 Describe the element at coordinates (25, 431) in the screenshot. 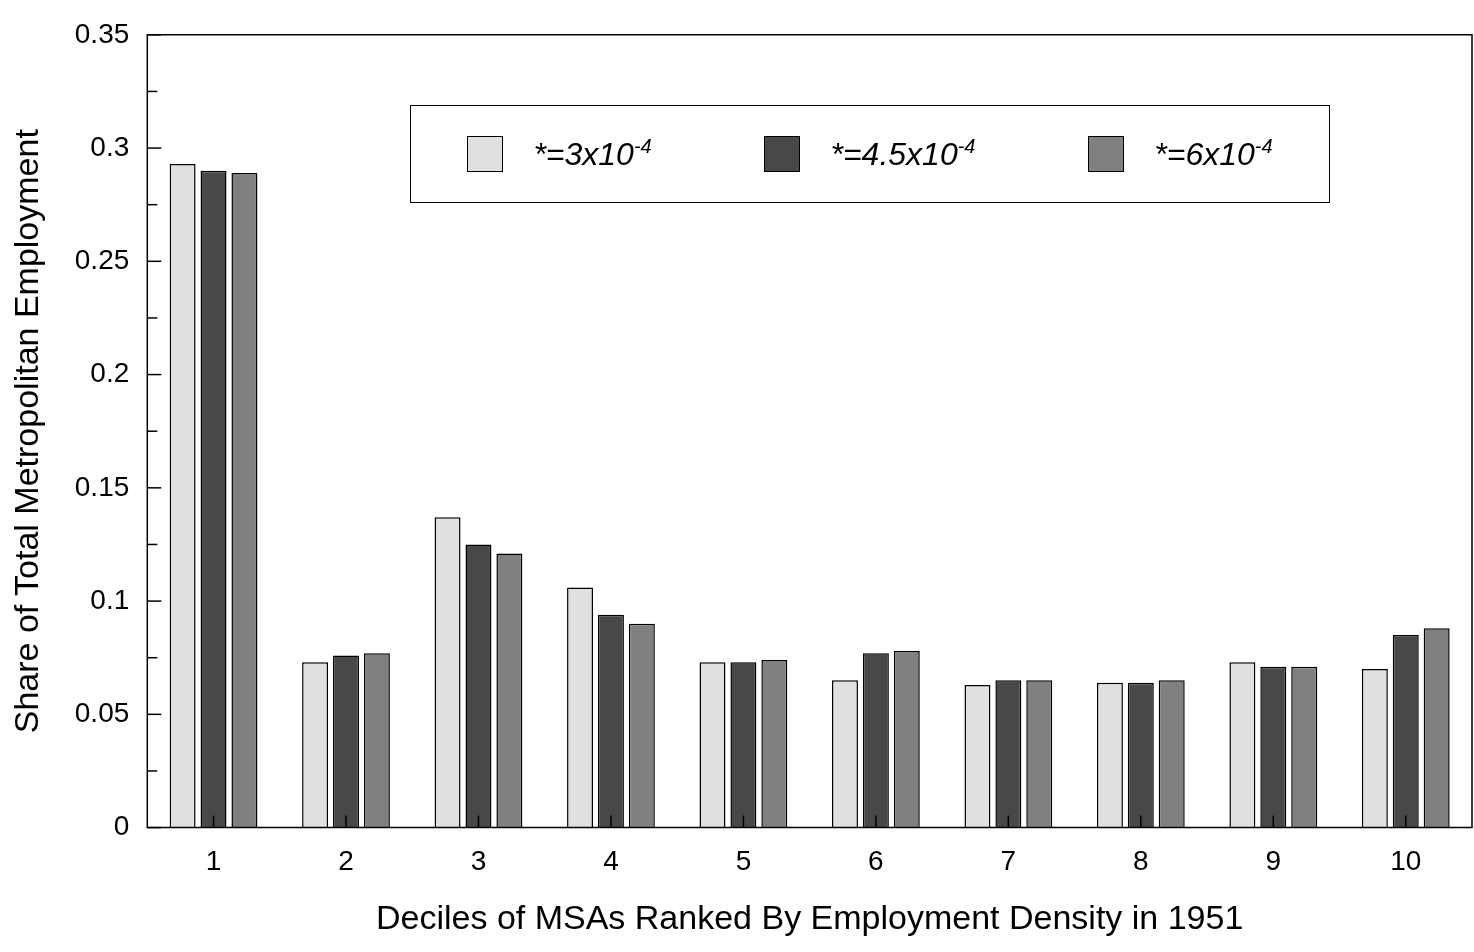

I see `y-axis-title: Share of Total Metropolitan Employment` at that location.